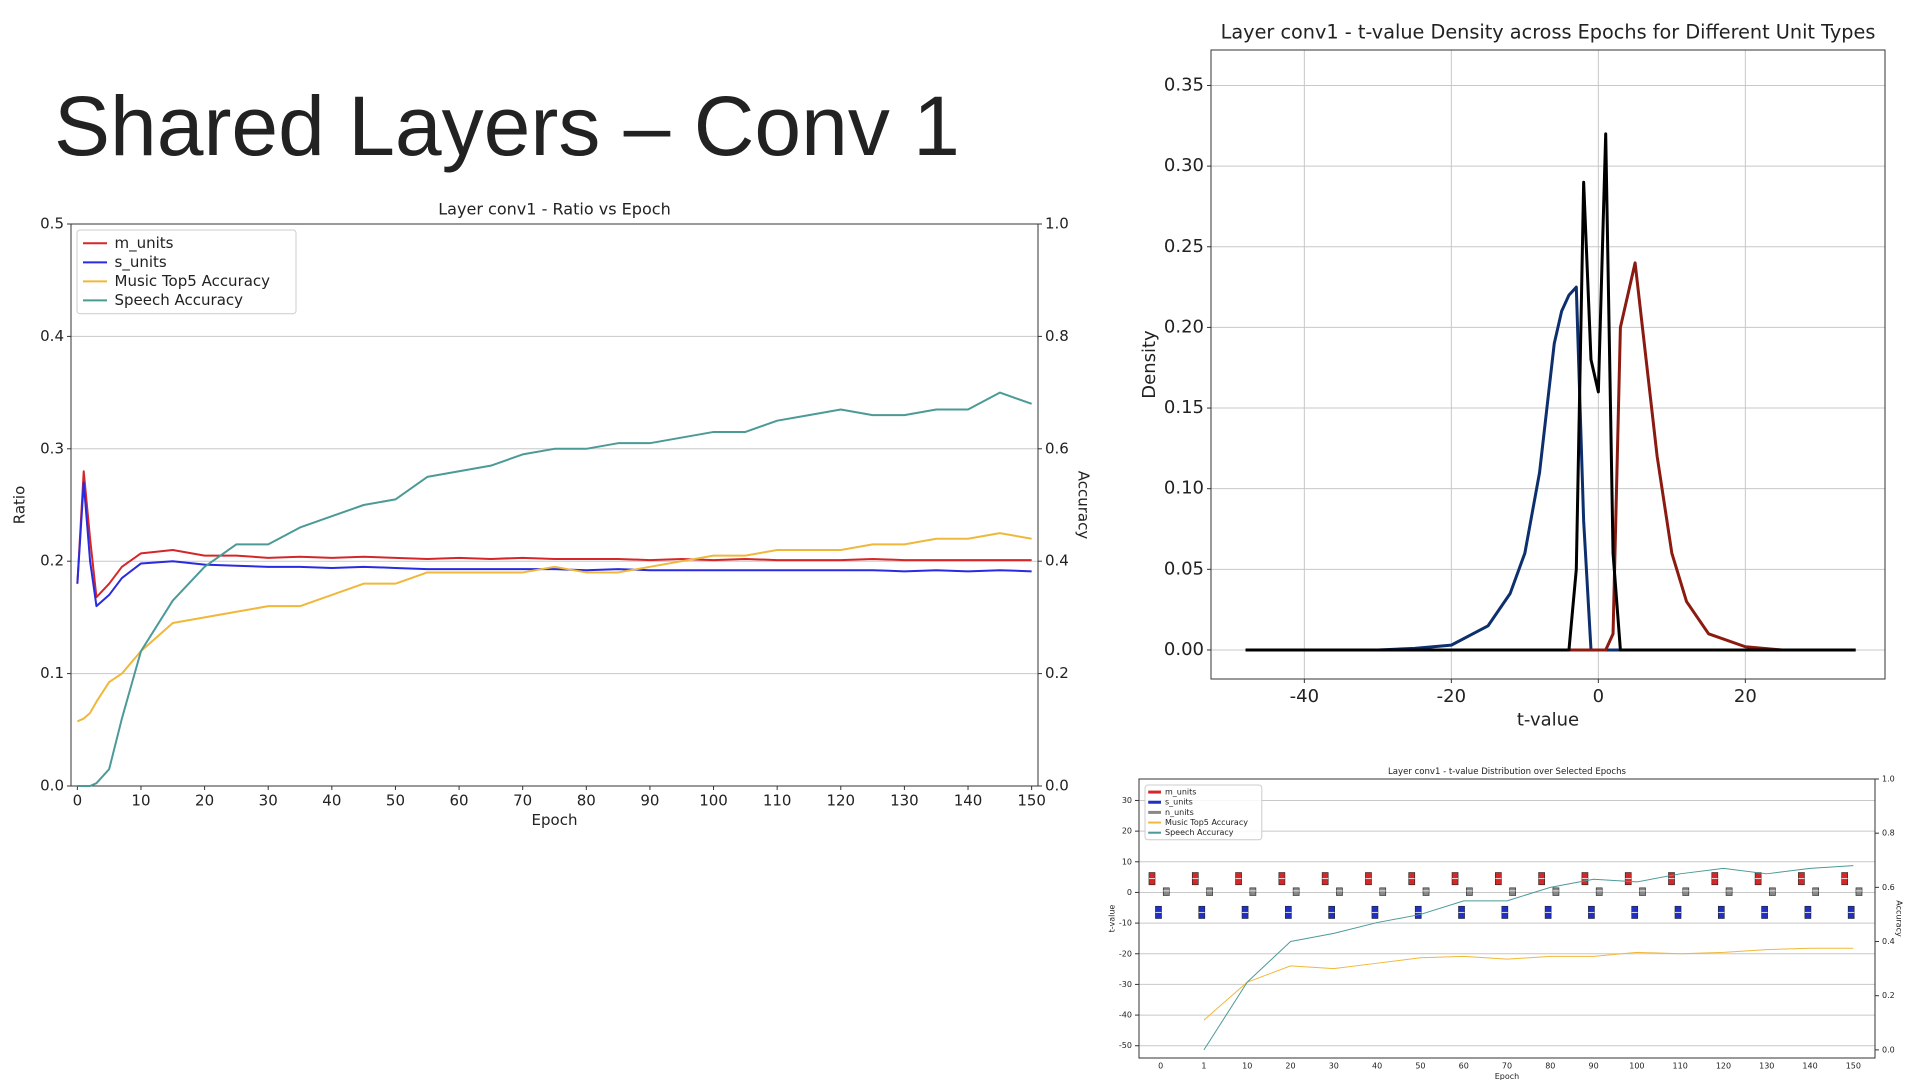 Image resolution: width=1920 pixels, height=1080 pixels. Describe the element at coordinates (1184, 649) in the screenshot. I see `y-tick-label: 0.00` at that location.